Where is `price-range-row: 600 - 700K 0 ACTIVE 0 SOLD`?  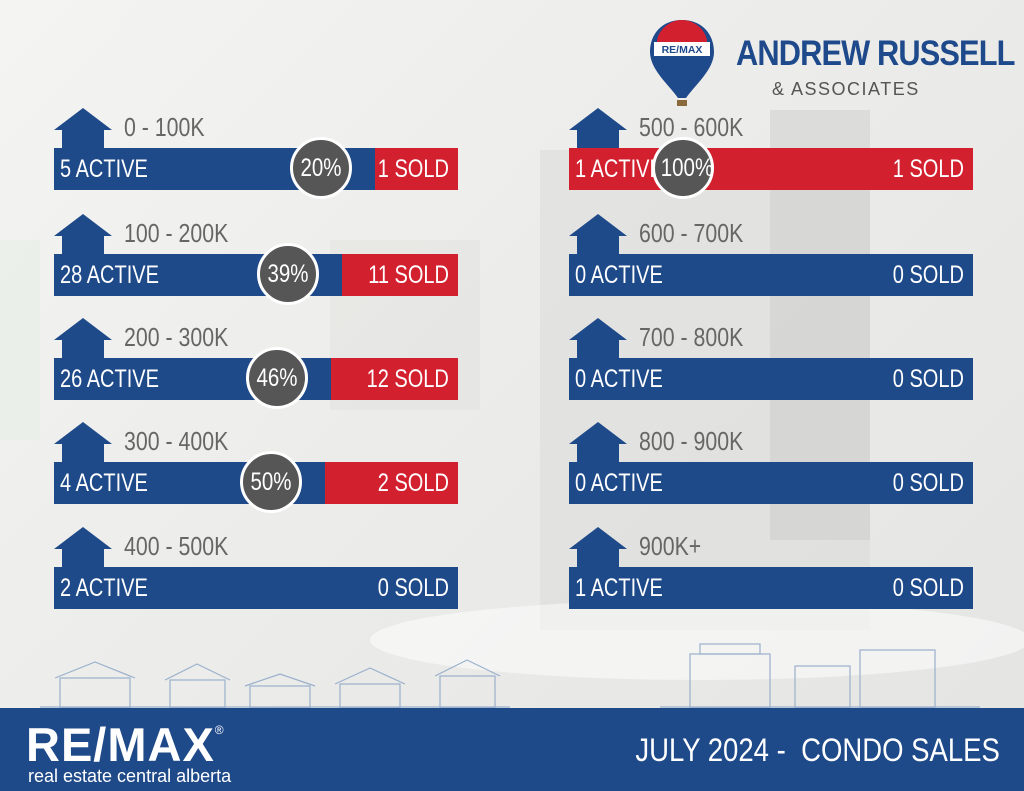 price-range-row: 600 - 700K 0 ACTIVE 0 SOLD is located at coordinates (771, 255).